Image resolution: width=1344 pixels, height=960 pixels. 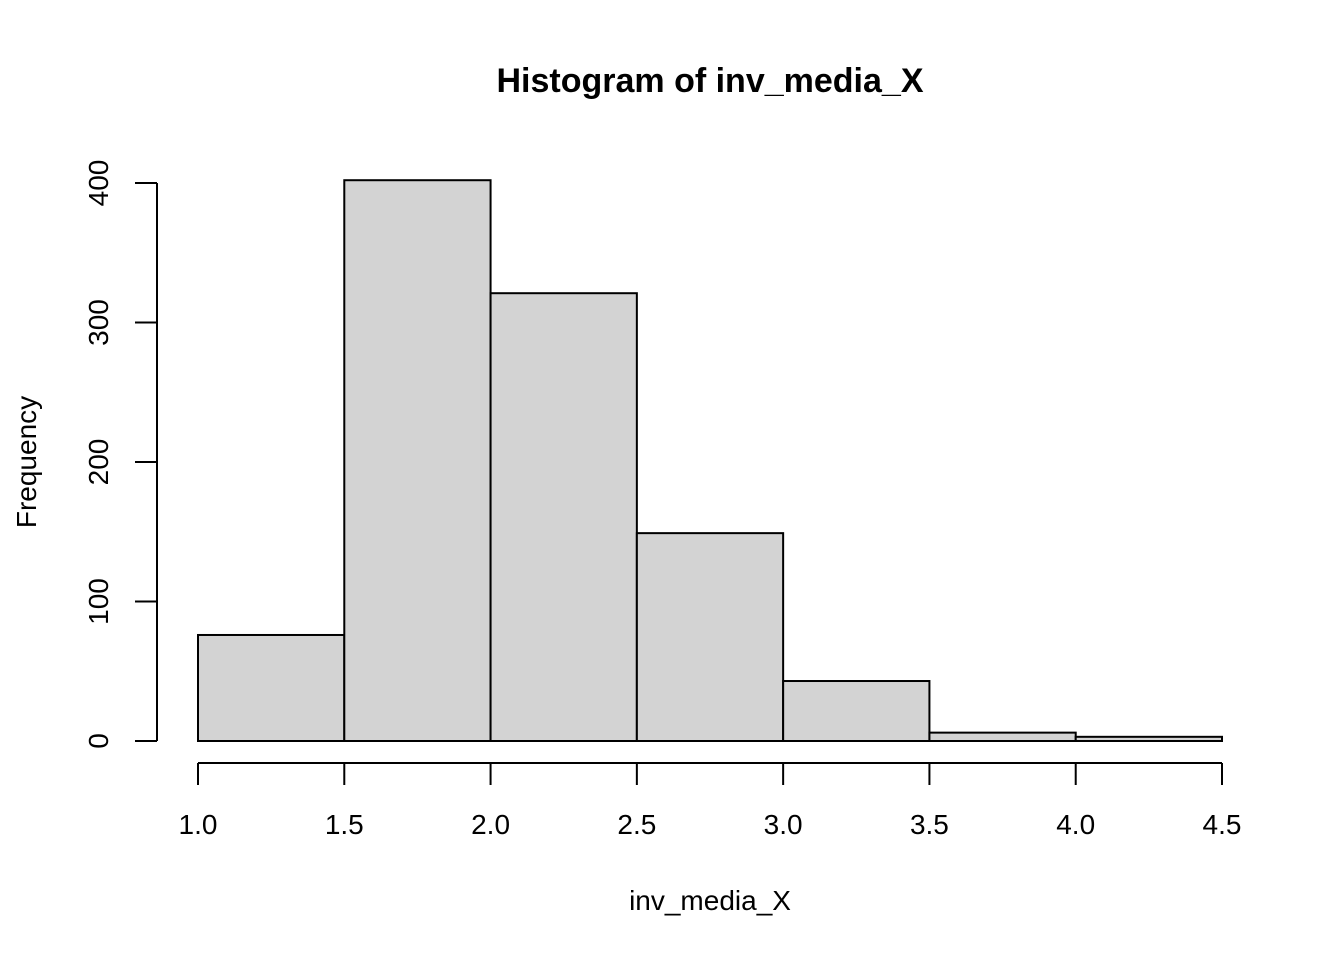 I want to click on x-axis-label: inv_media_X, so click(x=710, y=900).